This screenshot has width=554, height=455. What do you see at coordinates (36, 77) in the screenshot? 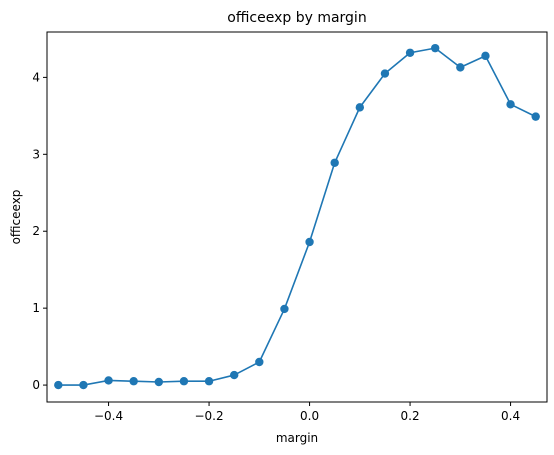
I see `y-tick-label: 4` at bounding box center [36, 77].